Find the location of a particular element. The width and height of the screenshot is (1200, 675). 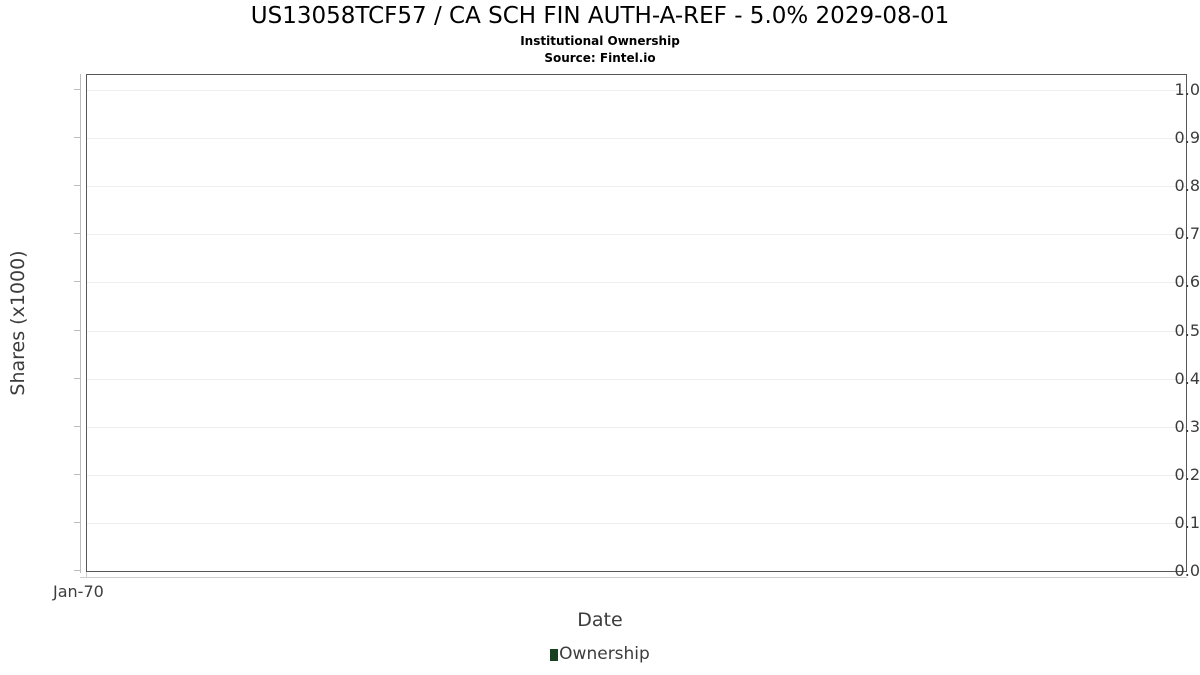

x-axis-line is located at coordinates (633, 577).